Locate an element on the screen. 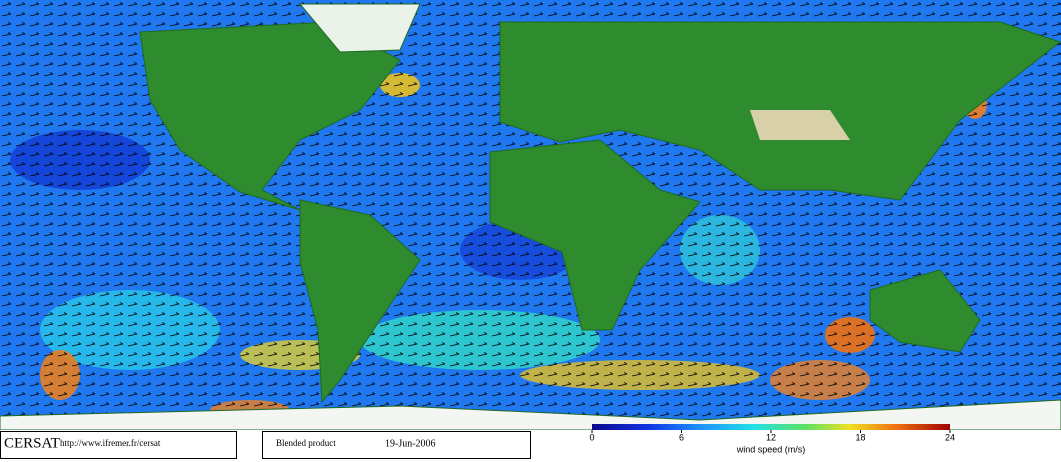 The height and width of the screenshot is (462, 1061). colorbar-tick-label: 12 is located at coordinates (771, 437).